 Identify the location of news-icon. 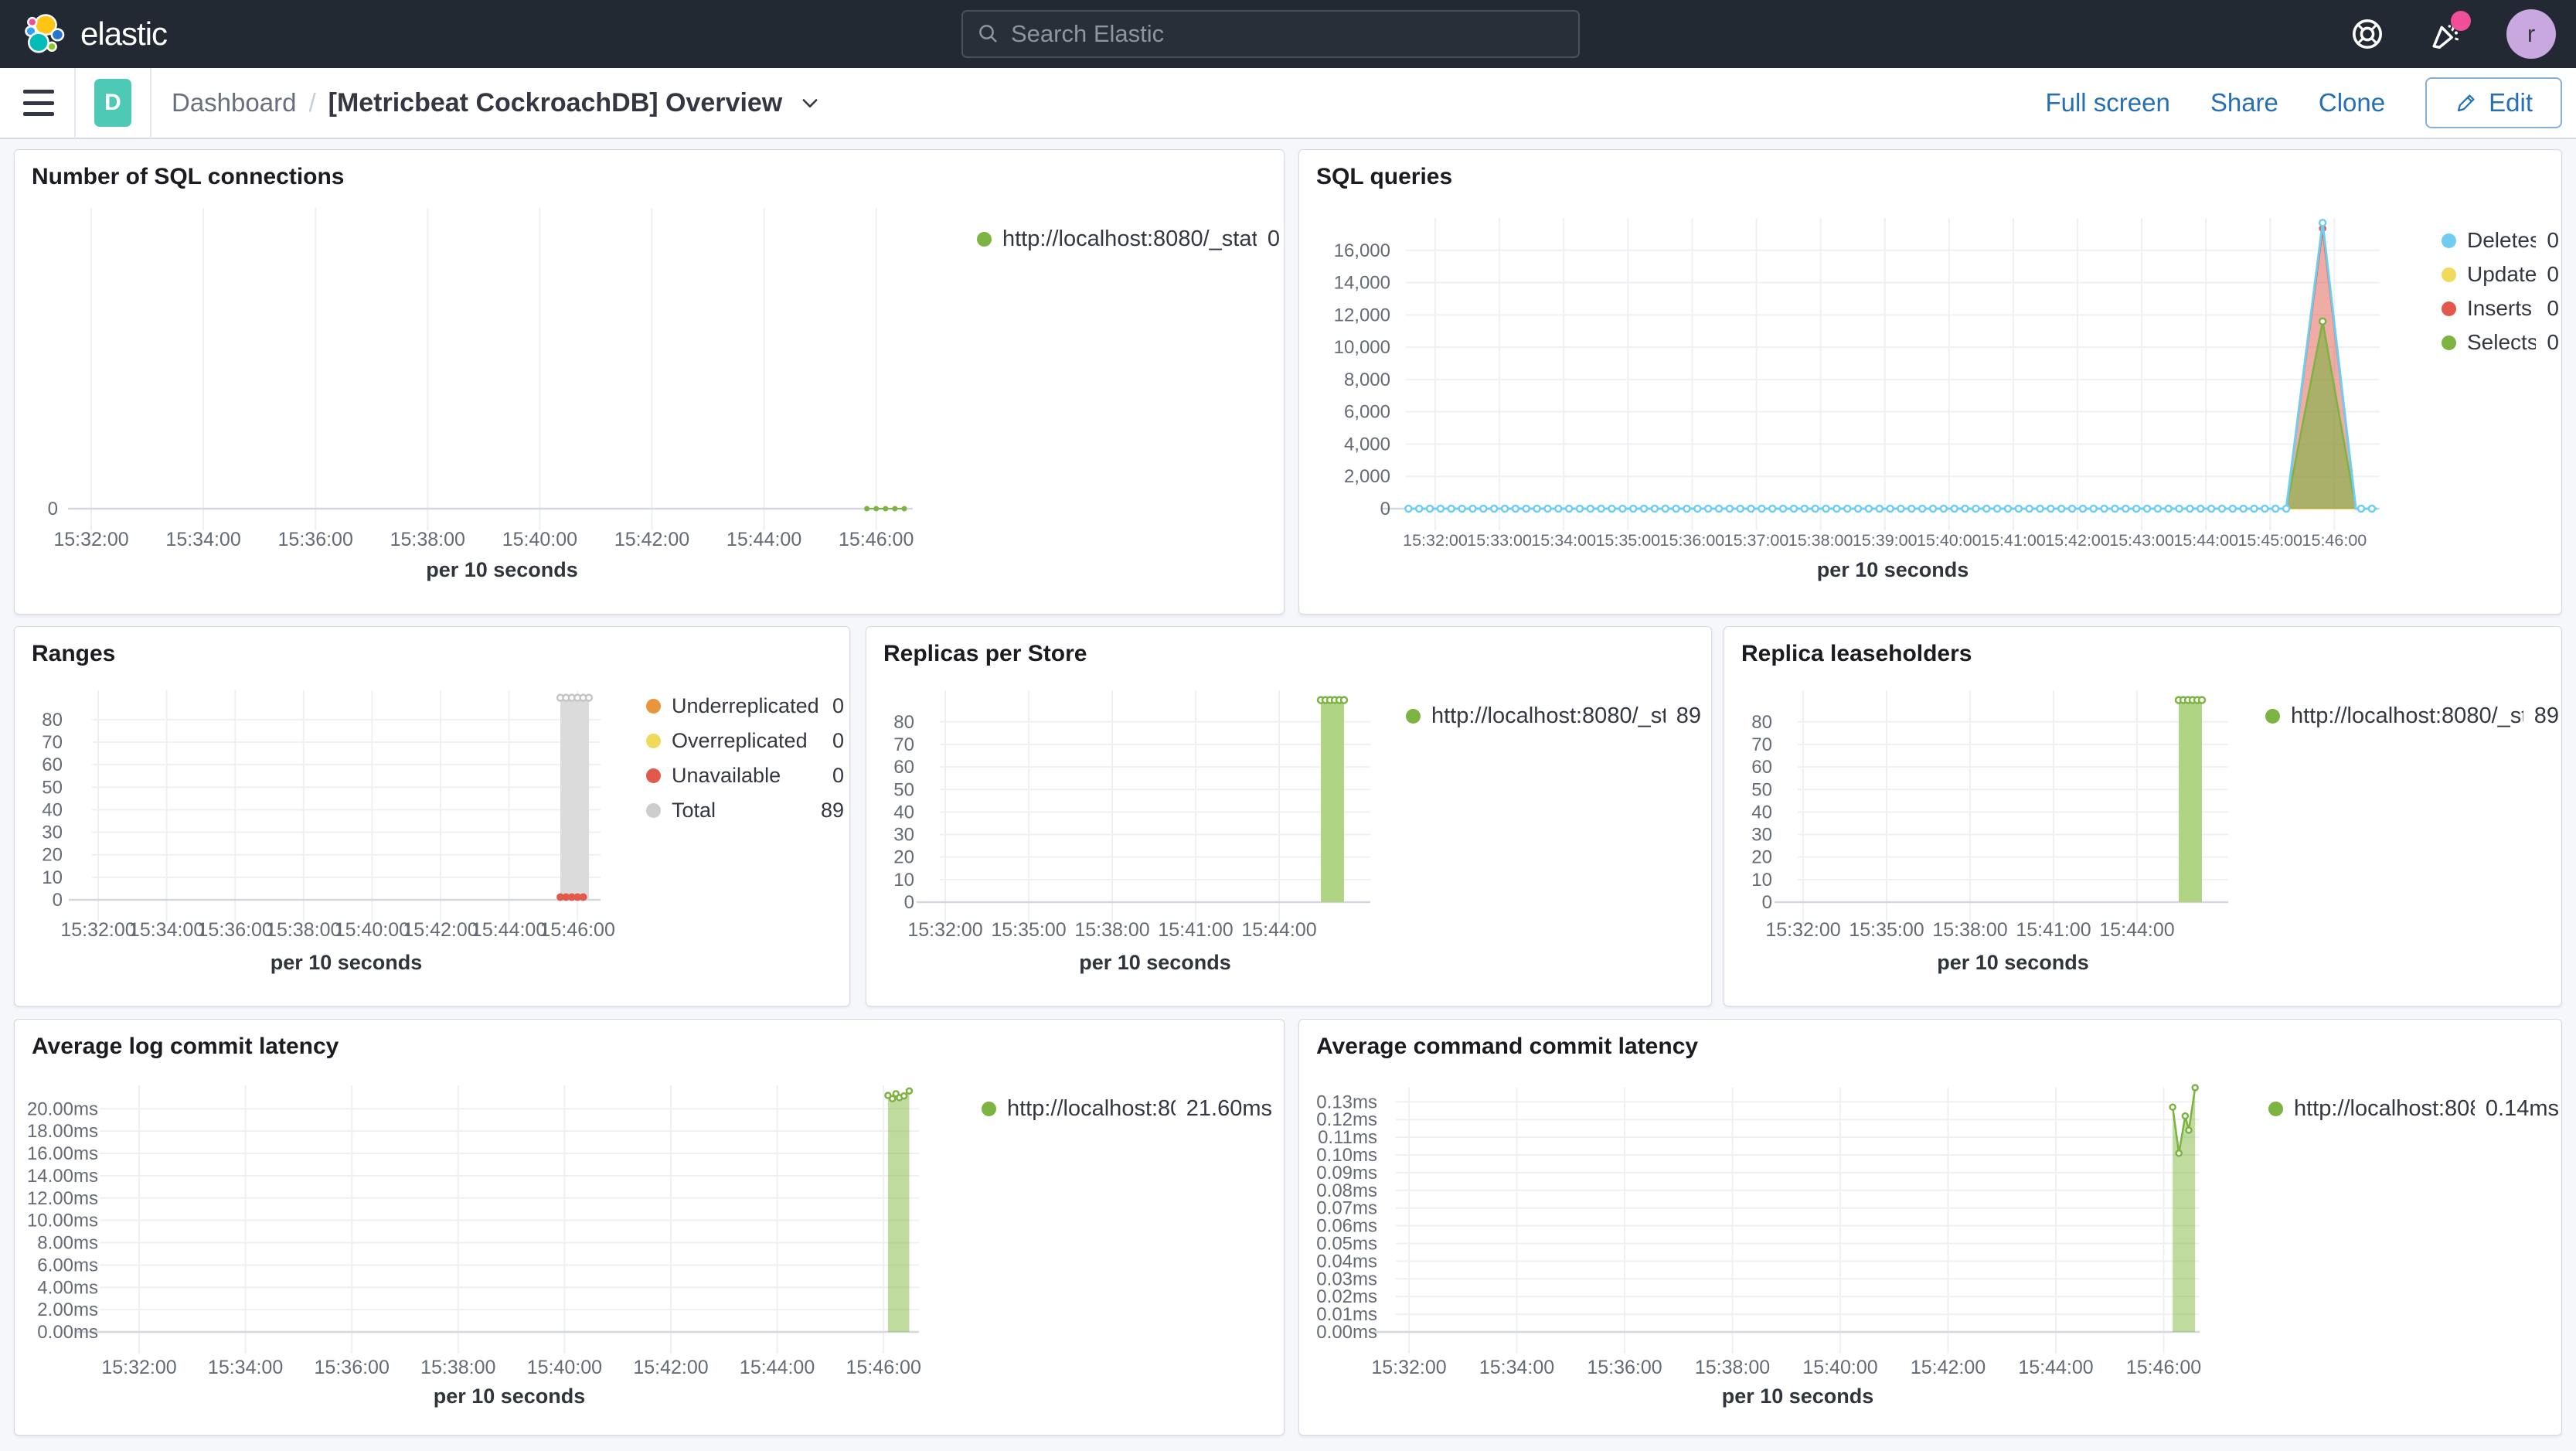
(2449, 32).